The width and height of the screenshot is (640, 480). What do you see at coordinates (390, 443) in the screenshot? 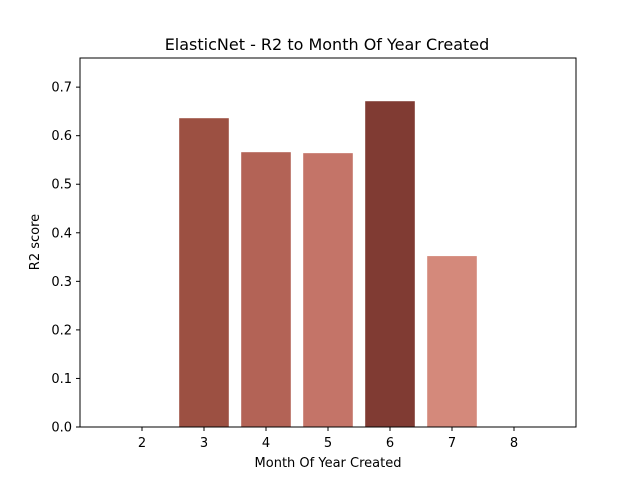
I see `x-tick-label: 6` at bounding box center [390, 443].